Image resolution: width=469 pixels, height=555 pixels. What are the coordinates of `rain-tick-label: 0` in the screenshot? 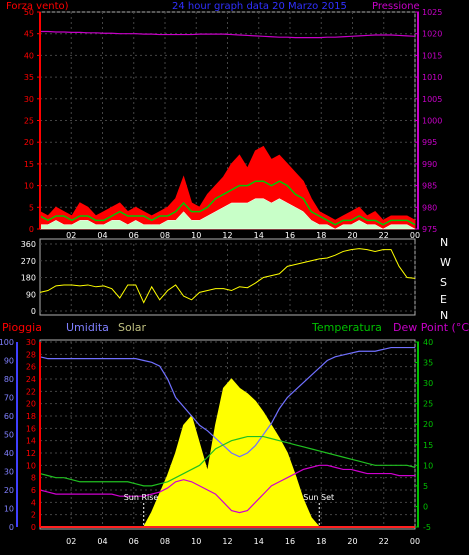 It's located at (33, 527).